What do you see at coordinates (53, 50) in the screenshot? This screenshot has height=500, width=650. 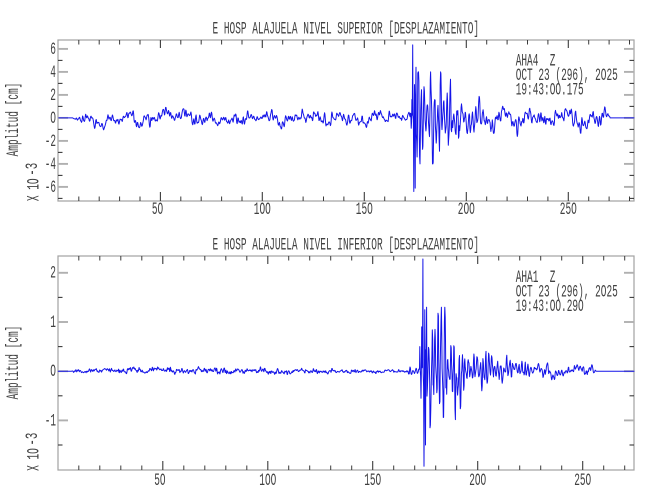 I see `svg-text: 6` at bounding box center [53, 50].